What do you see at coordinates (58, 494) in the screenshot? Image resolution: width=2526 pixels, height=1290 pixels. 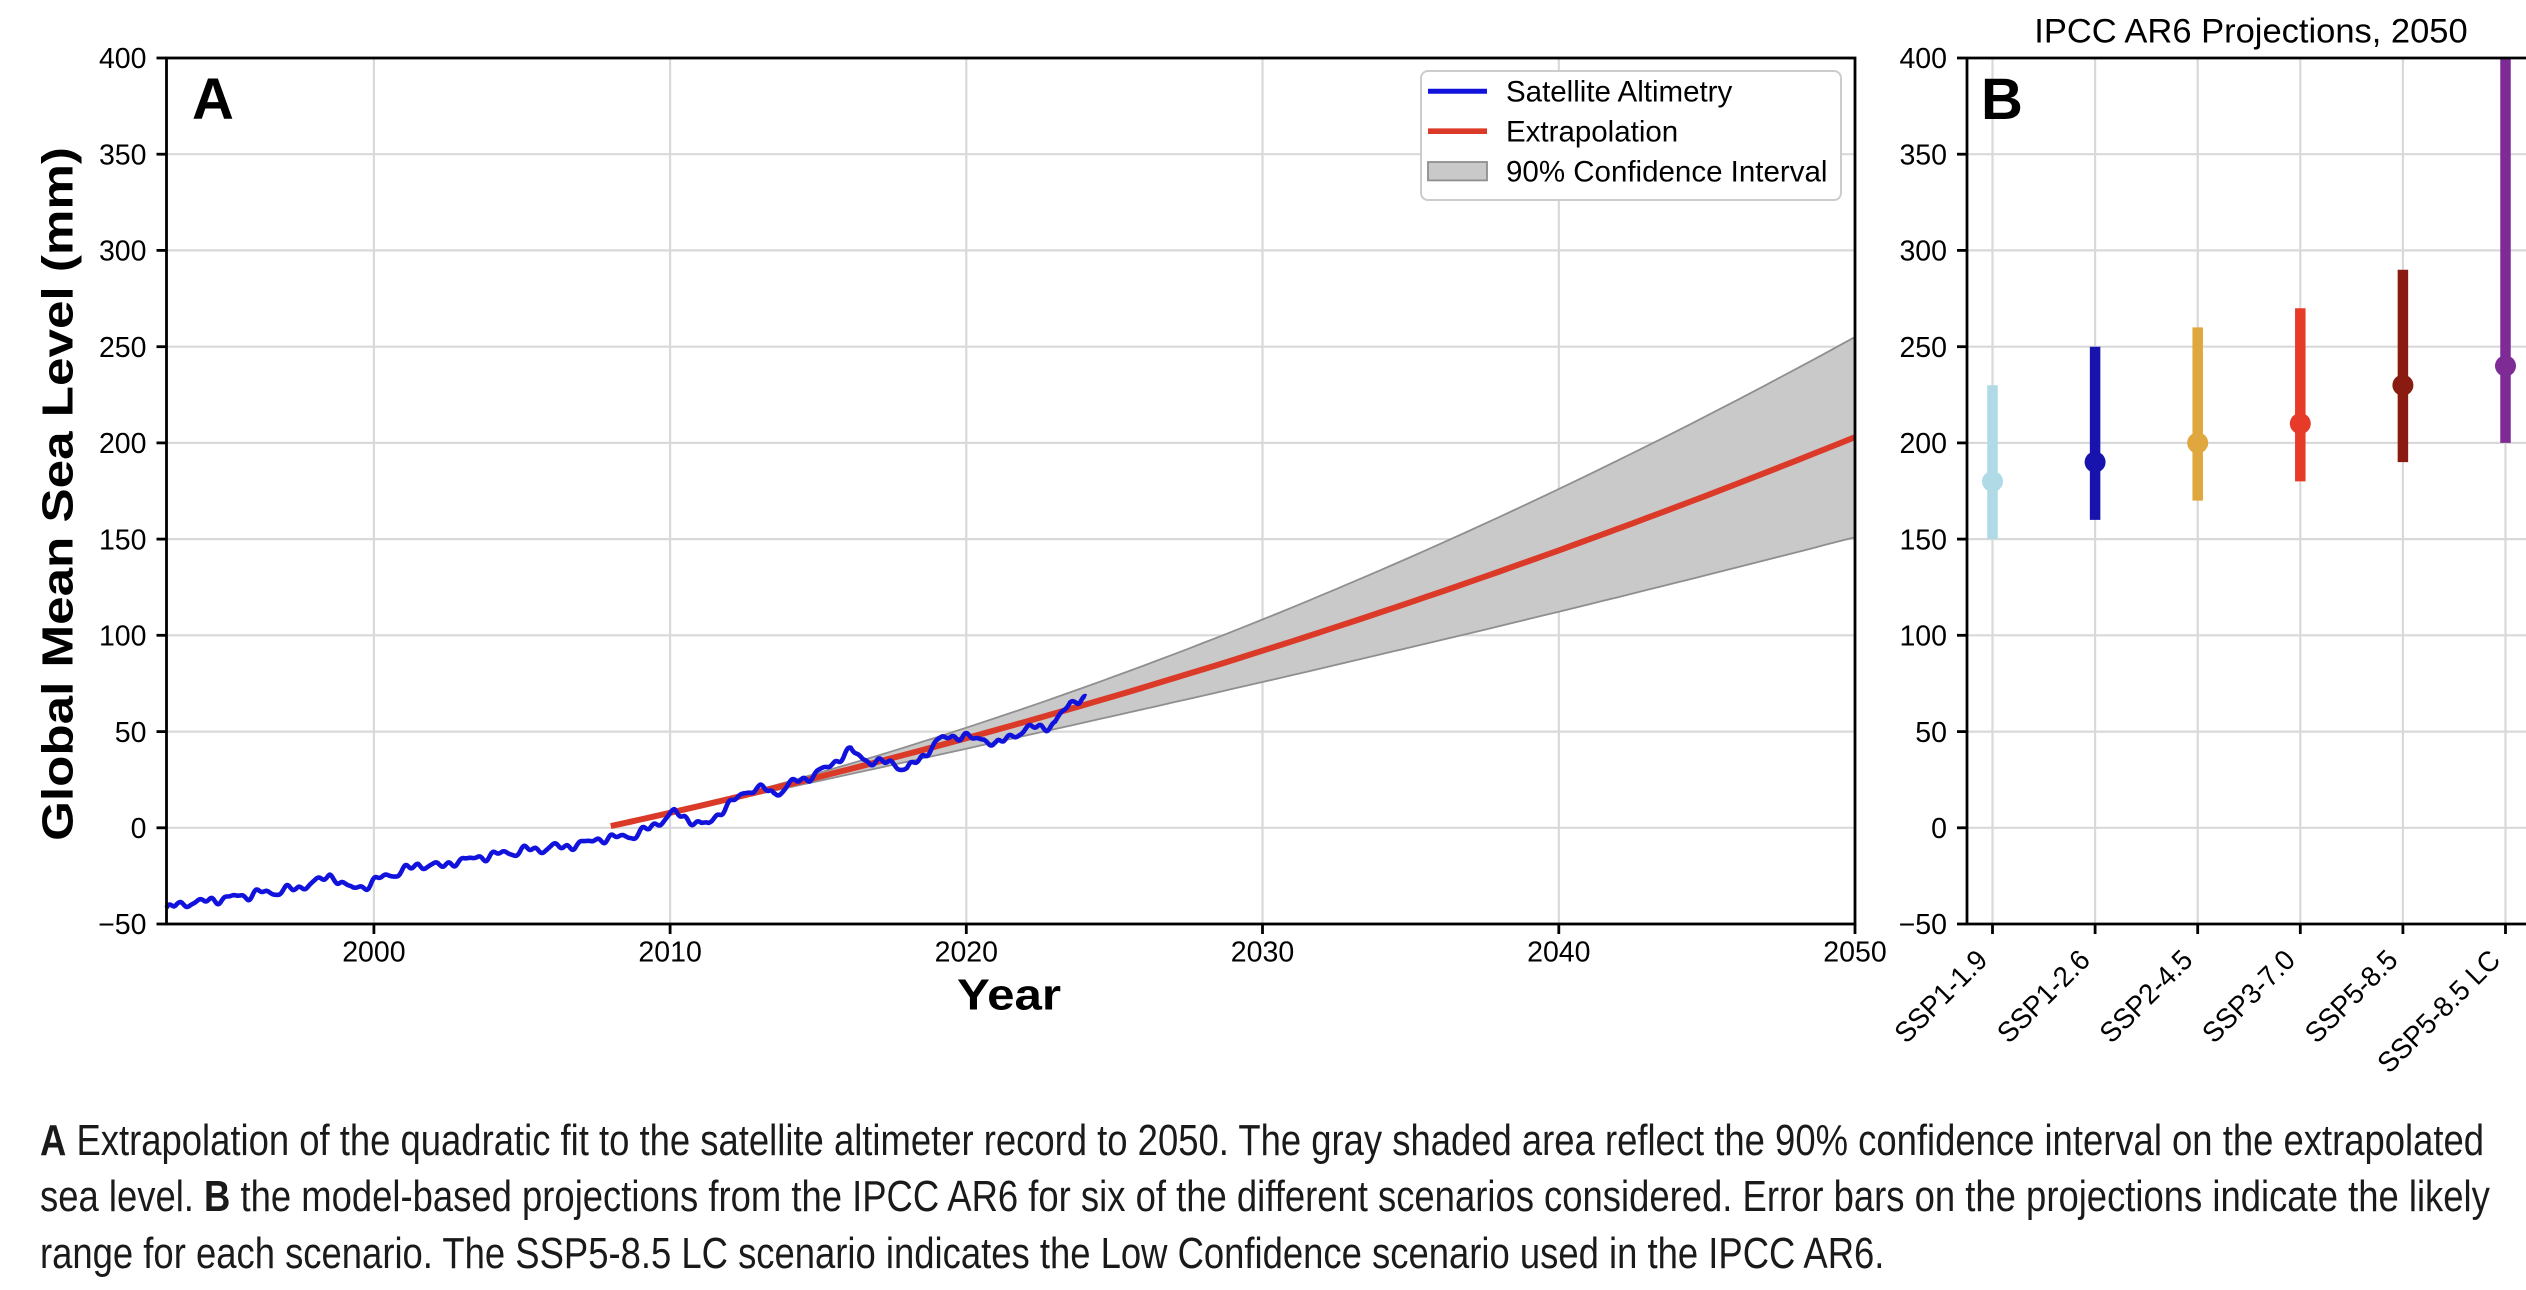 I see `svg-text: Global Mean Sea Level (mm)` at bounding box center [58, 494].